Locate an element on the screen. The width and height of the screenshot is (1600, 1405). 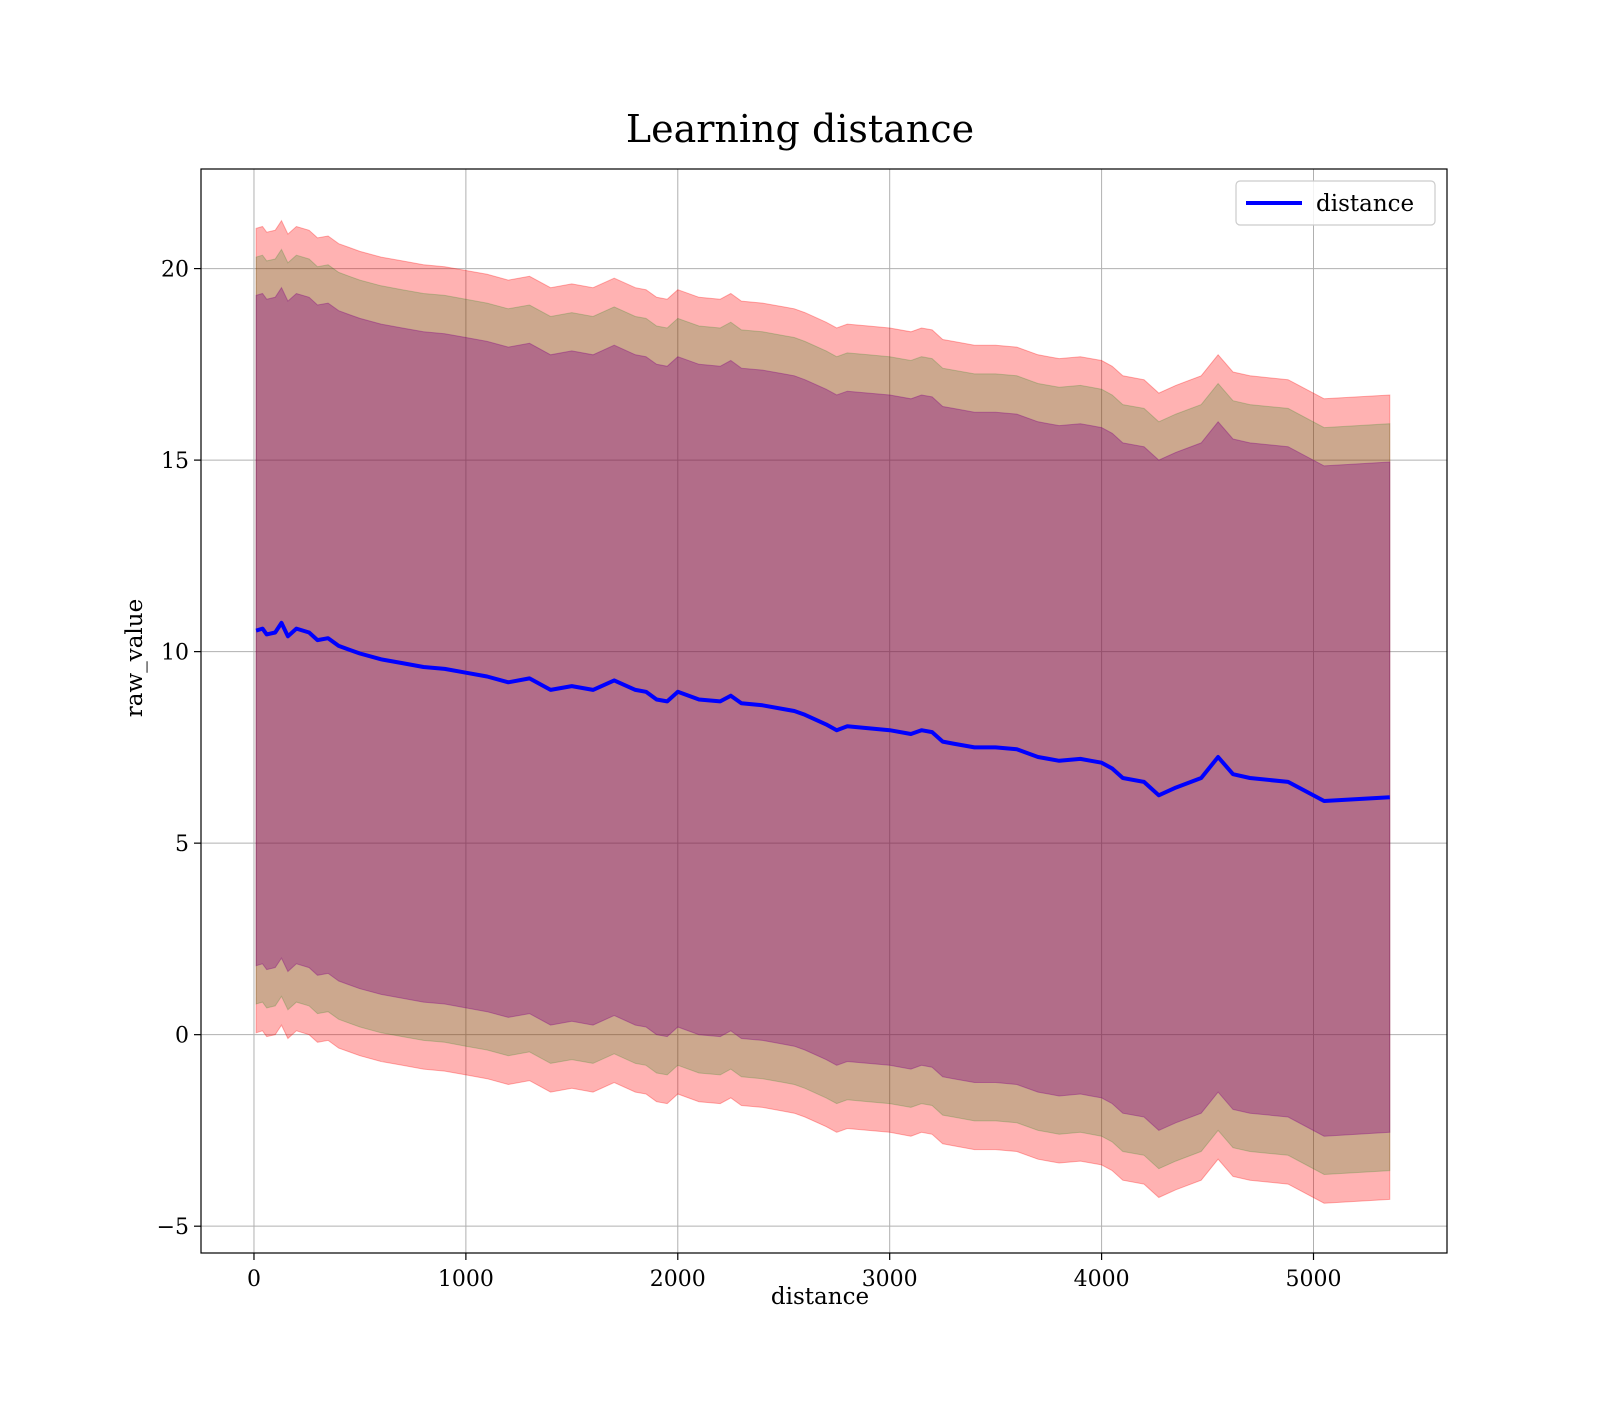
series-lines is located at coordinates (822, 711).